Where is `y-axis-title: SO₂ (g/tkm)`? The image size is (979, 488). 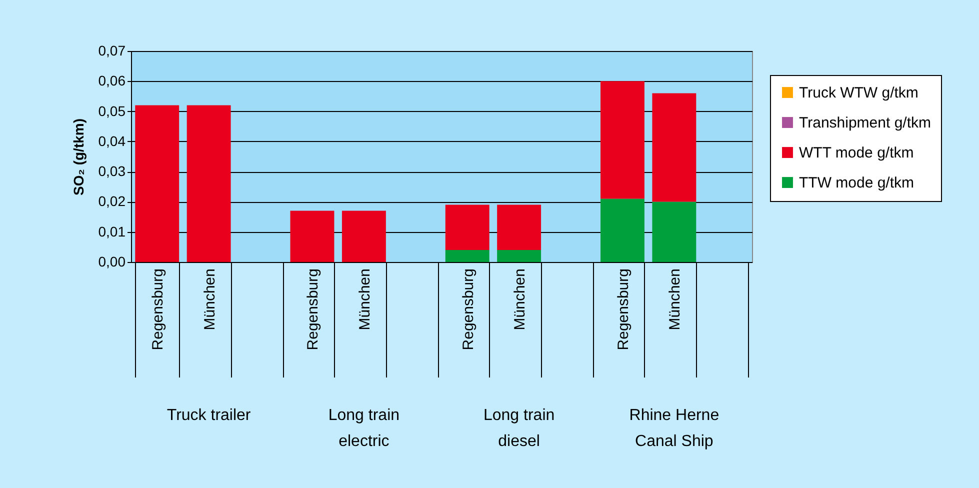 y-axis-title: SO₂ (g/tkm) is located at coordinates (78, 157).